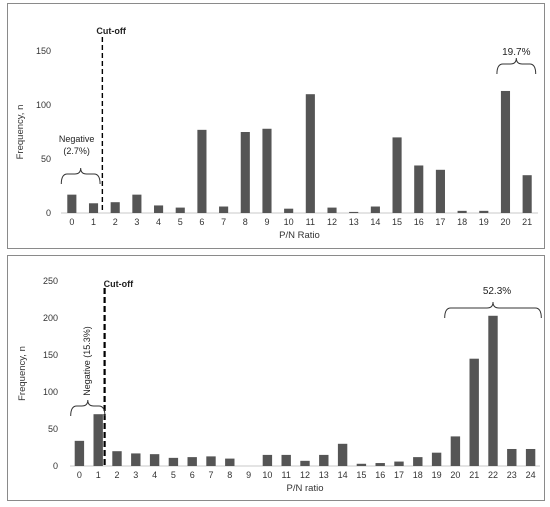  What do you see at coordinates (50, 318) in the screenshot?
I see `y-tick-label: 200` at bounding box center [50, 318].